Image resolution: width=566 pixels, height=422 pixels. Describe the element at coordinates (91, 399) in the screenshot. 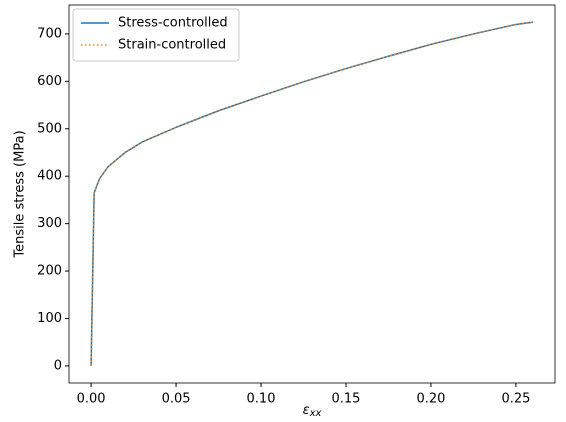

I see `x-tick-label: 0.00` at that location.